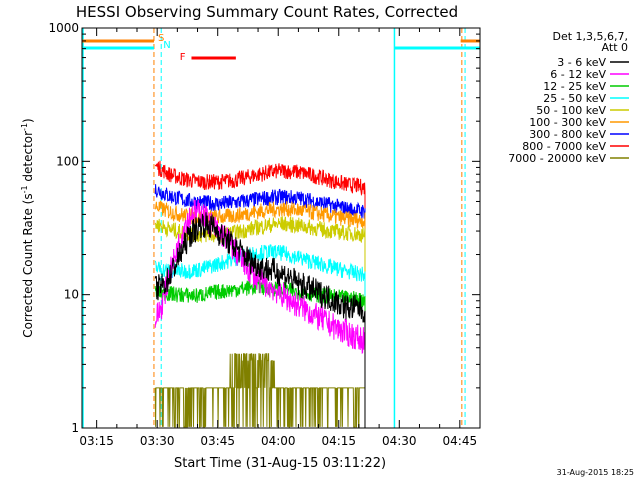 The height and width of the screenshot is (480, 640). I want to click on y-tick-label: 1, so click(75, 428).